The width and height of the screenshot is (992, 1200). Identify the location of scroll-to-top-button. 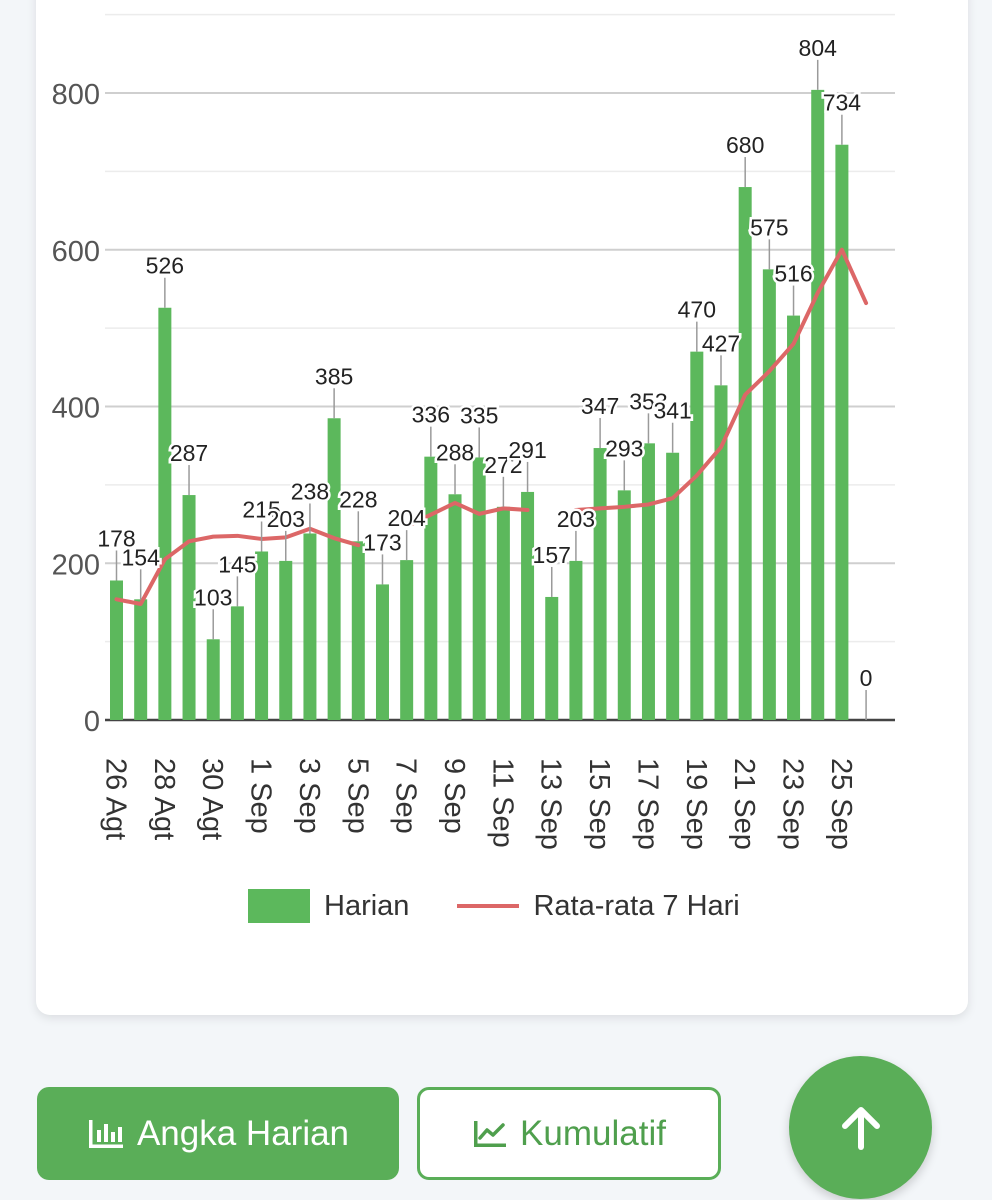
(860, 1127).